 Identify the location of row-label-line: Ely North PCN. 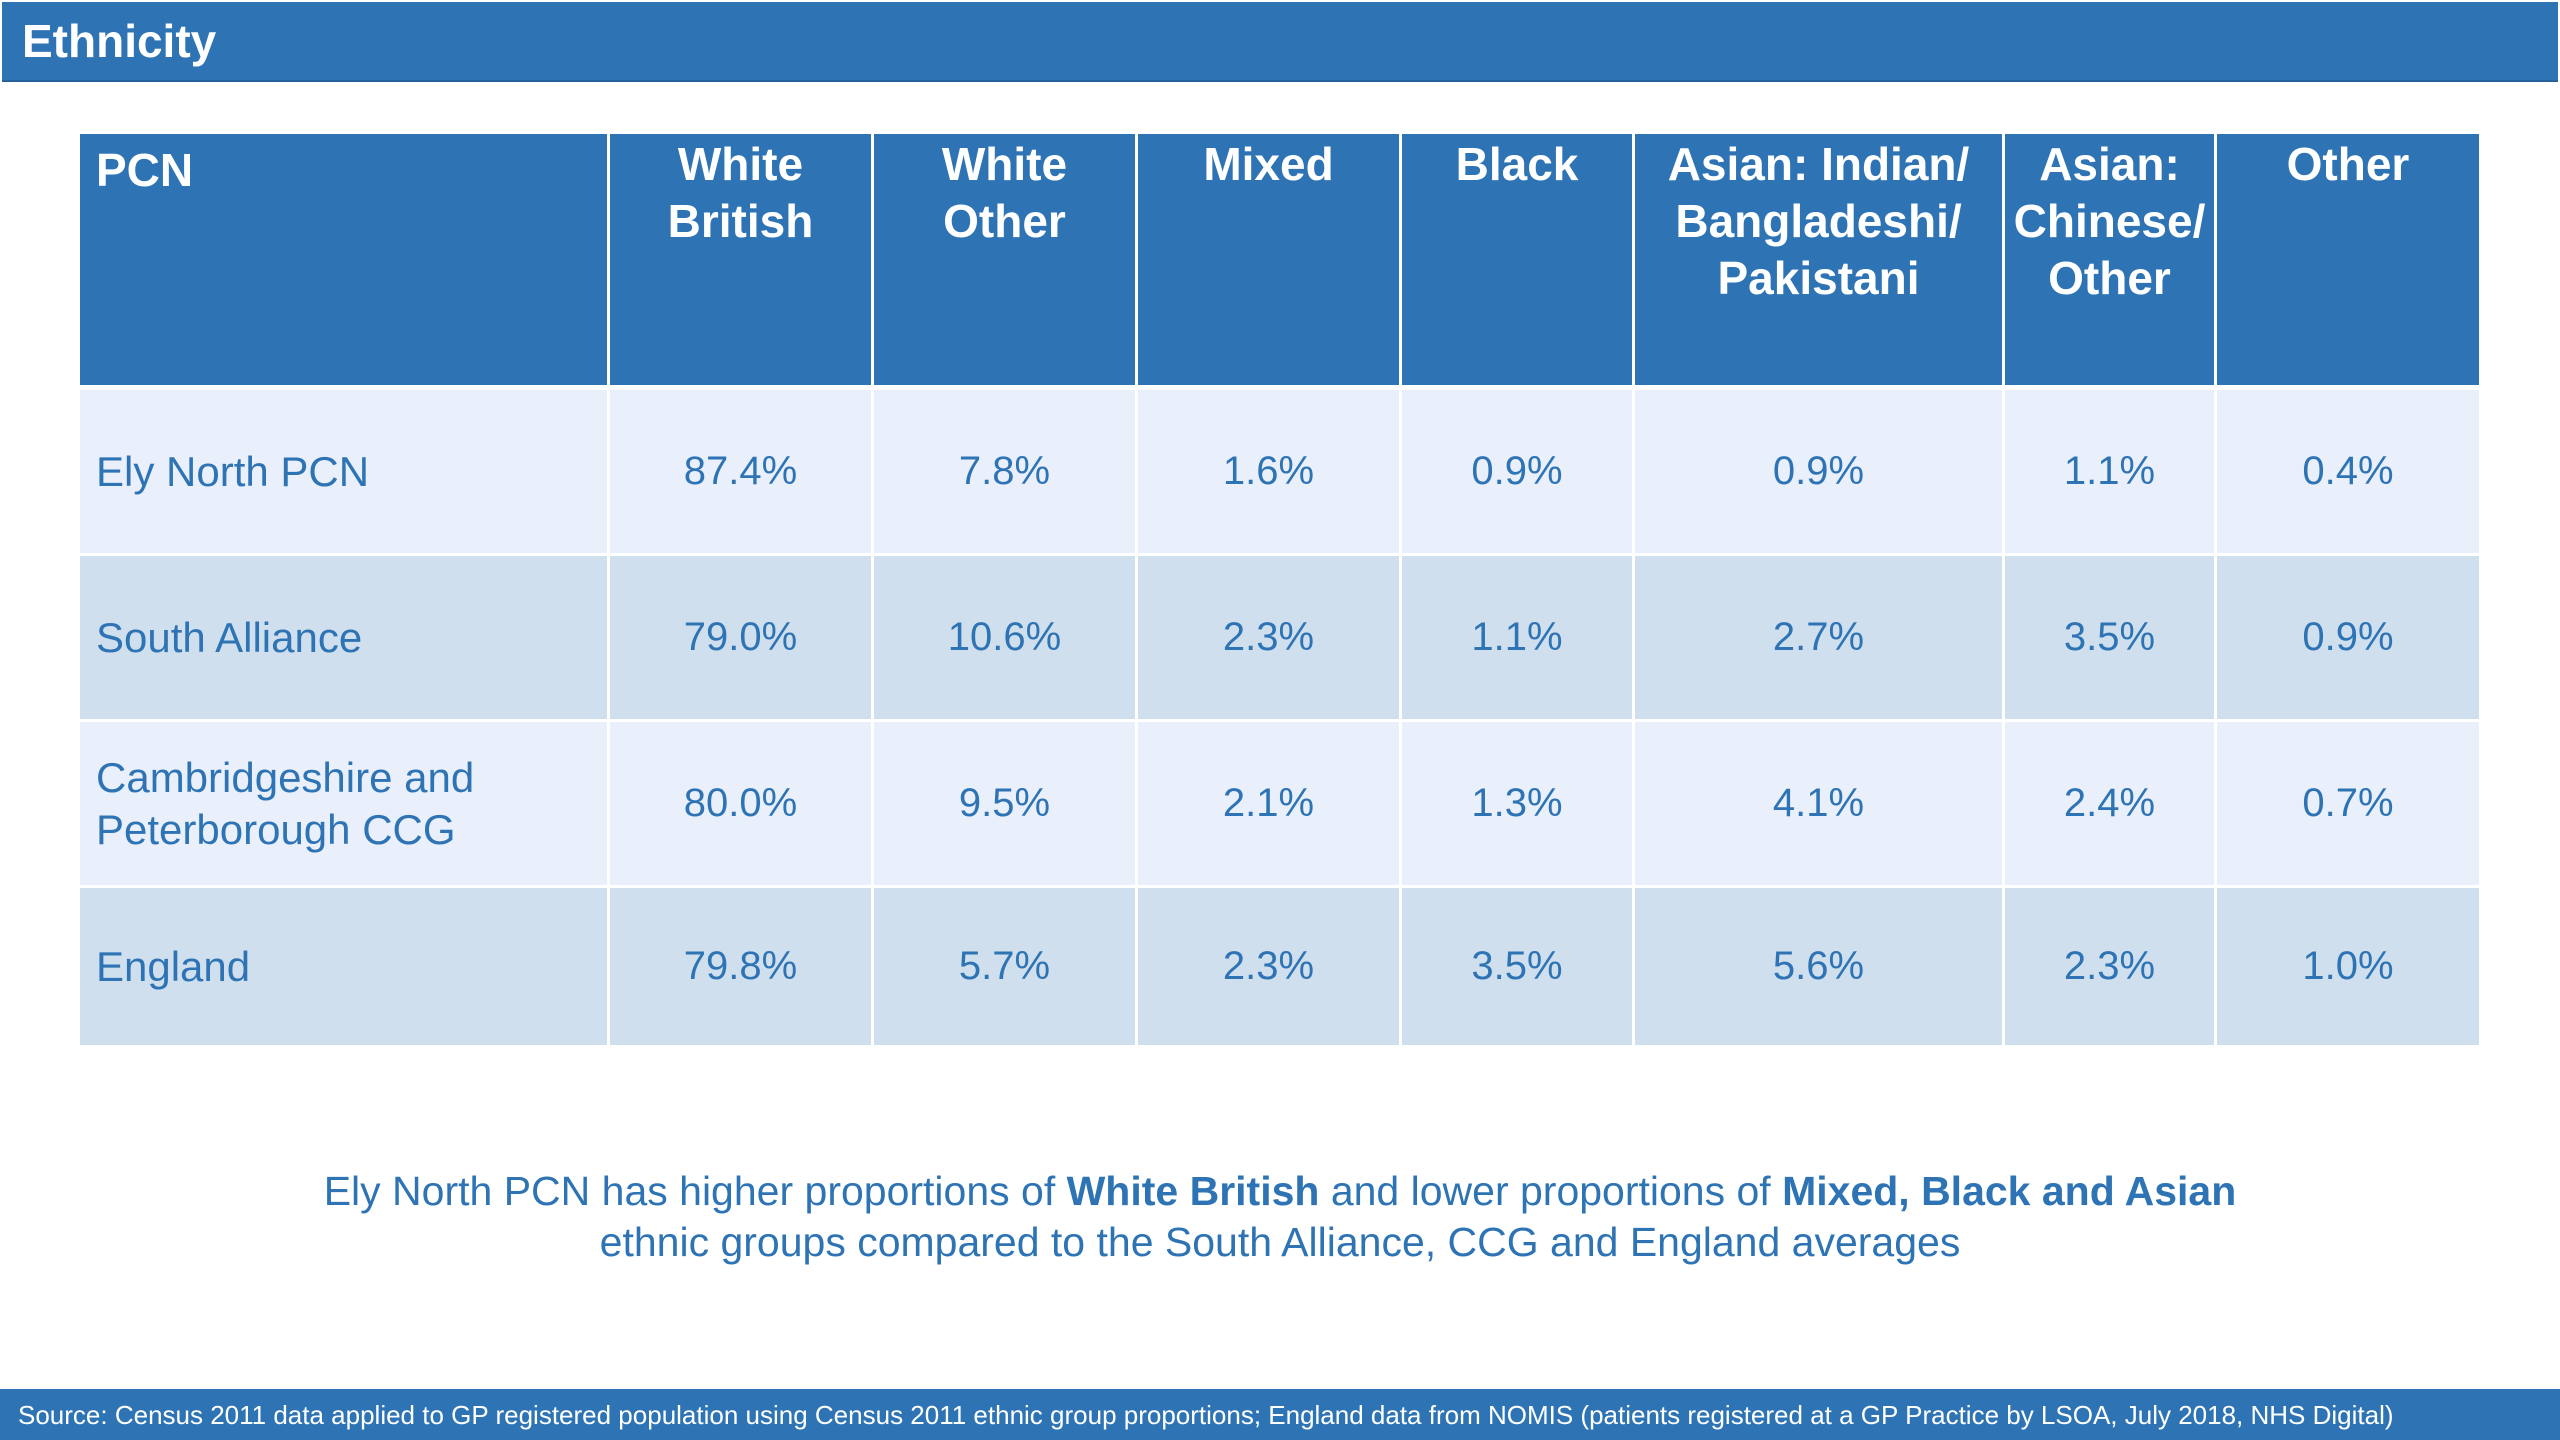
(233, 471).